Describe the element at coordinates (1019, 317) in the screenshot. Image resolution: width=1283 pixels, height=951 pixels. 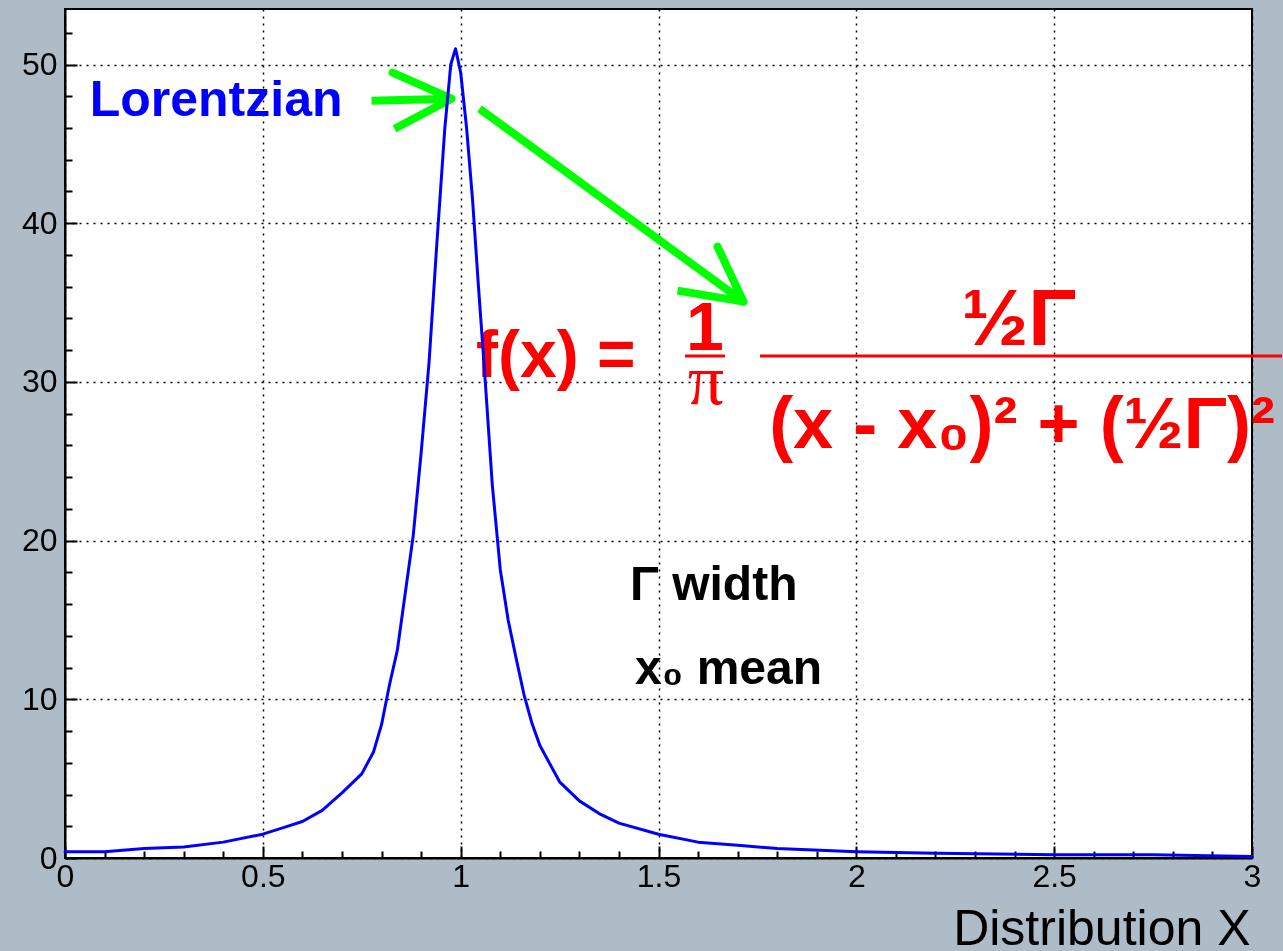
I see `annotation: ½Γ` at that location.